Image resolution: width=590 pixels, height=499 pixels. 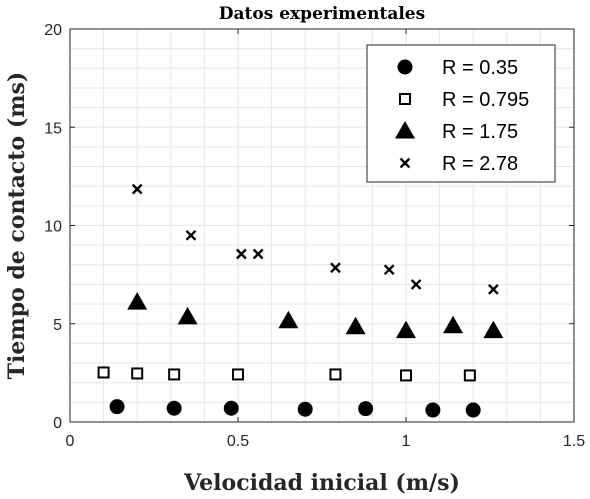 What do you see at coordinates (238, 441) in the screenshot?
I see `x-tick-label: 0.5` at bounding box center [238, 441].